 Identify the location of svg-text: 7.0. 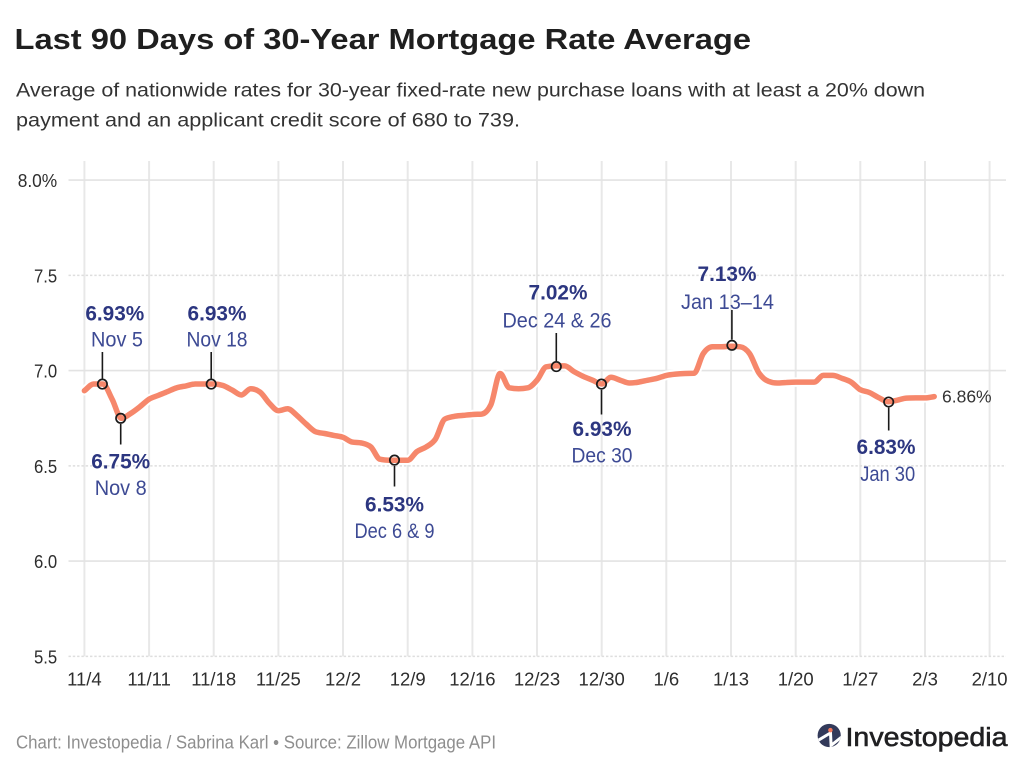
(45, 371).